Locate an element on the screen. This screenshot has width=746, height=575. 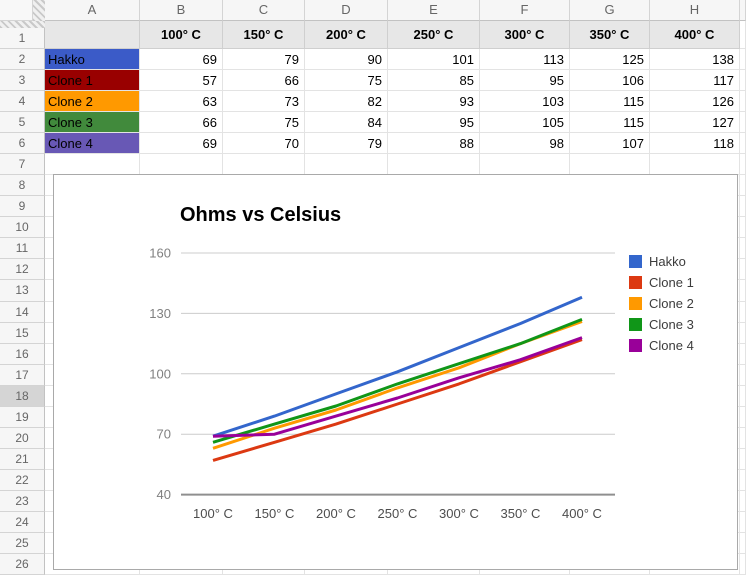
cell-I3 is located at coordinates (743, 81).